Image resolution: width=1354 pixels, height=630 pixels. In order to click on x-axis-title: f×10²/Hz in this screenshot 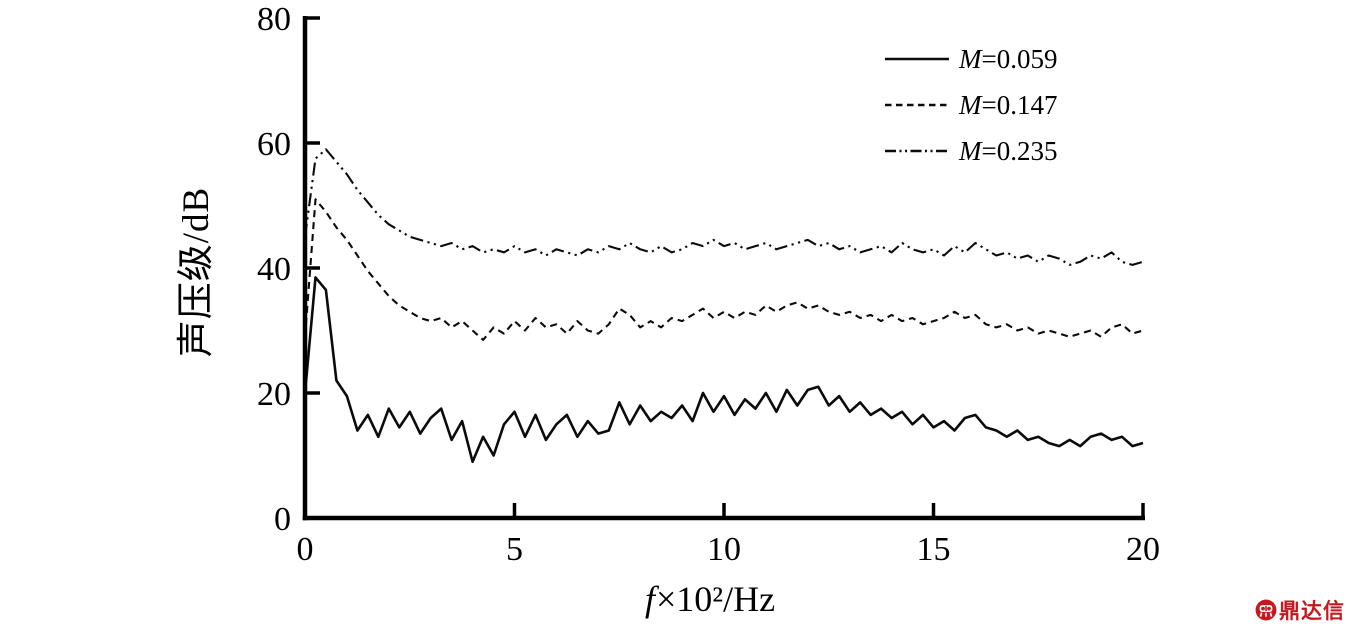, I will do `click(710, 599)`.